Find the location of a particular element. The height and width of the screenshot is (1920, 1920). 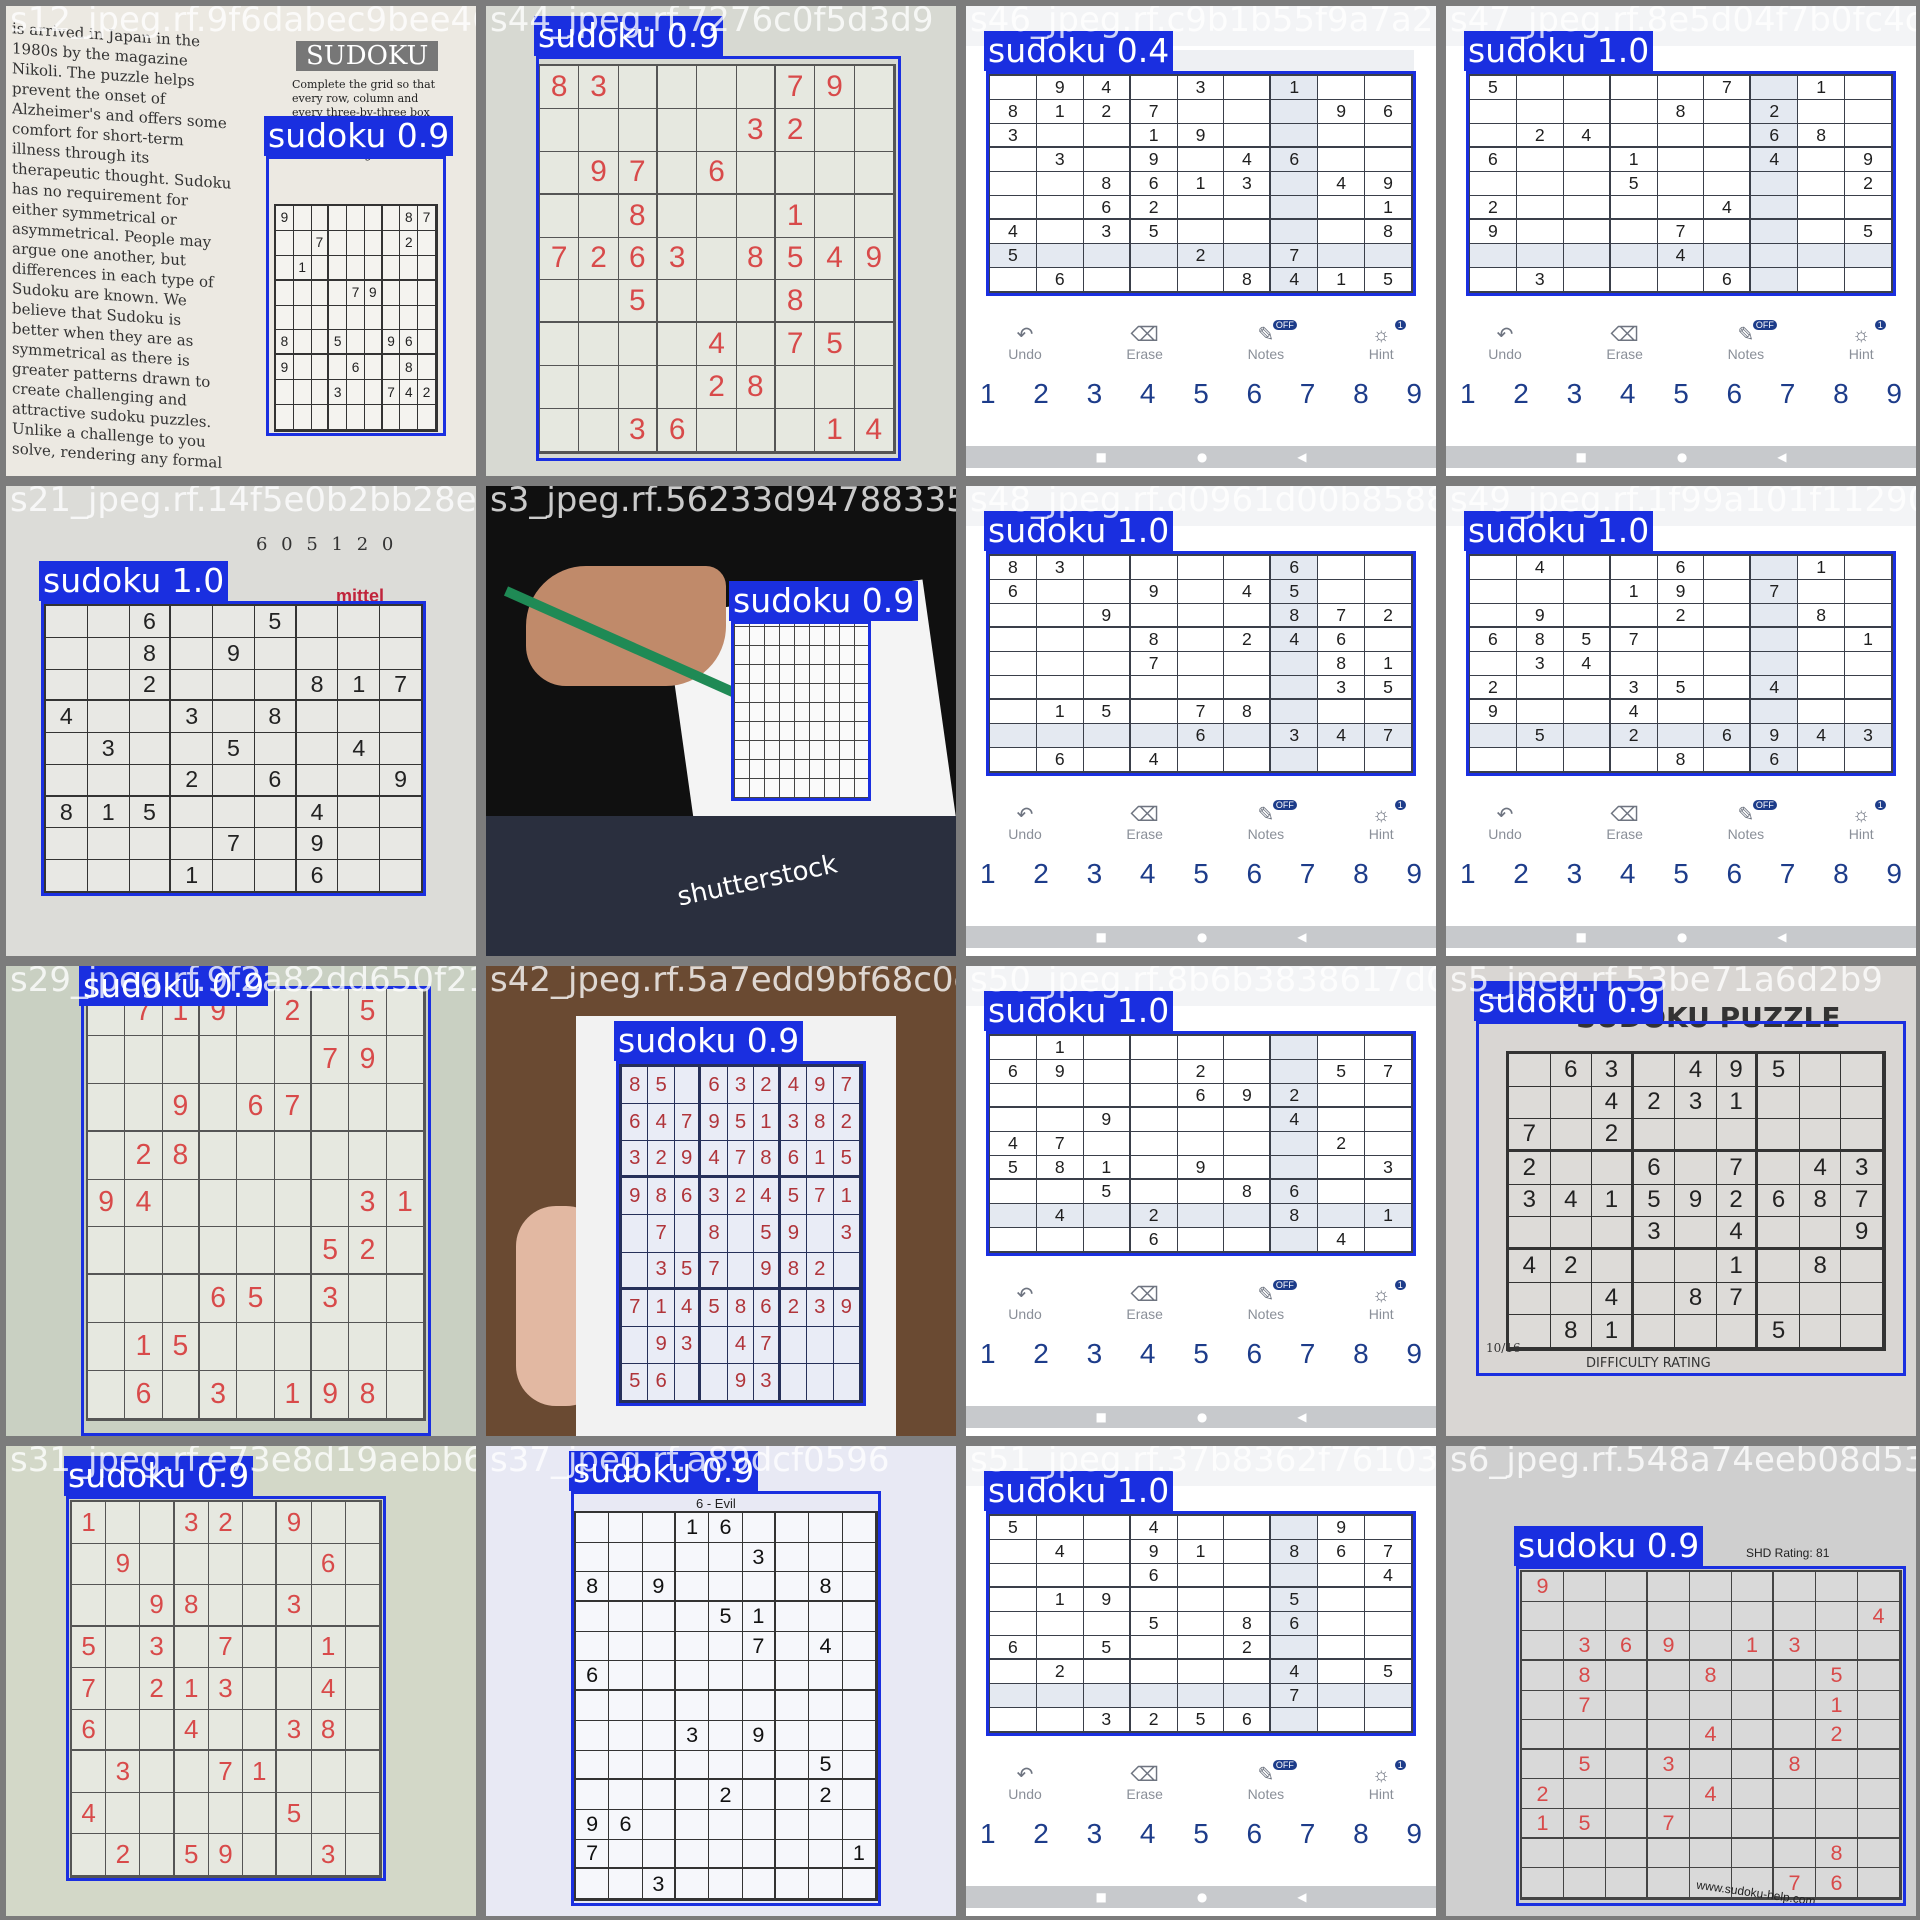

numpad-key-4: 4 is located at coordinates (1147, 1833).